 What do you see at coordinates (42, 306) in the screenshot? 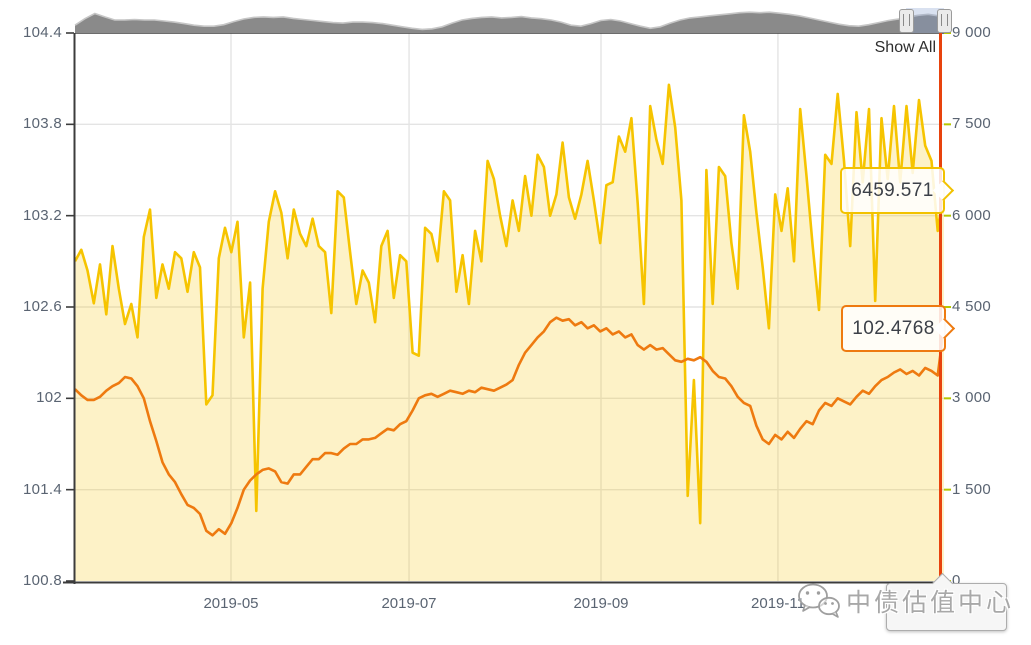
I see `y-axis-left-label: 102.6` at bounding box center [42, 306].